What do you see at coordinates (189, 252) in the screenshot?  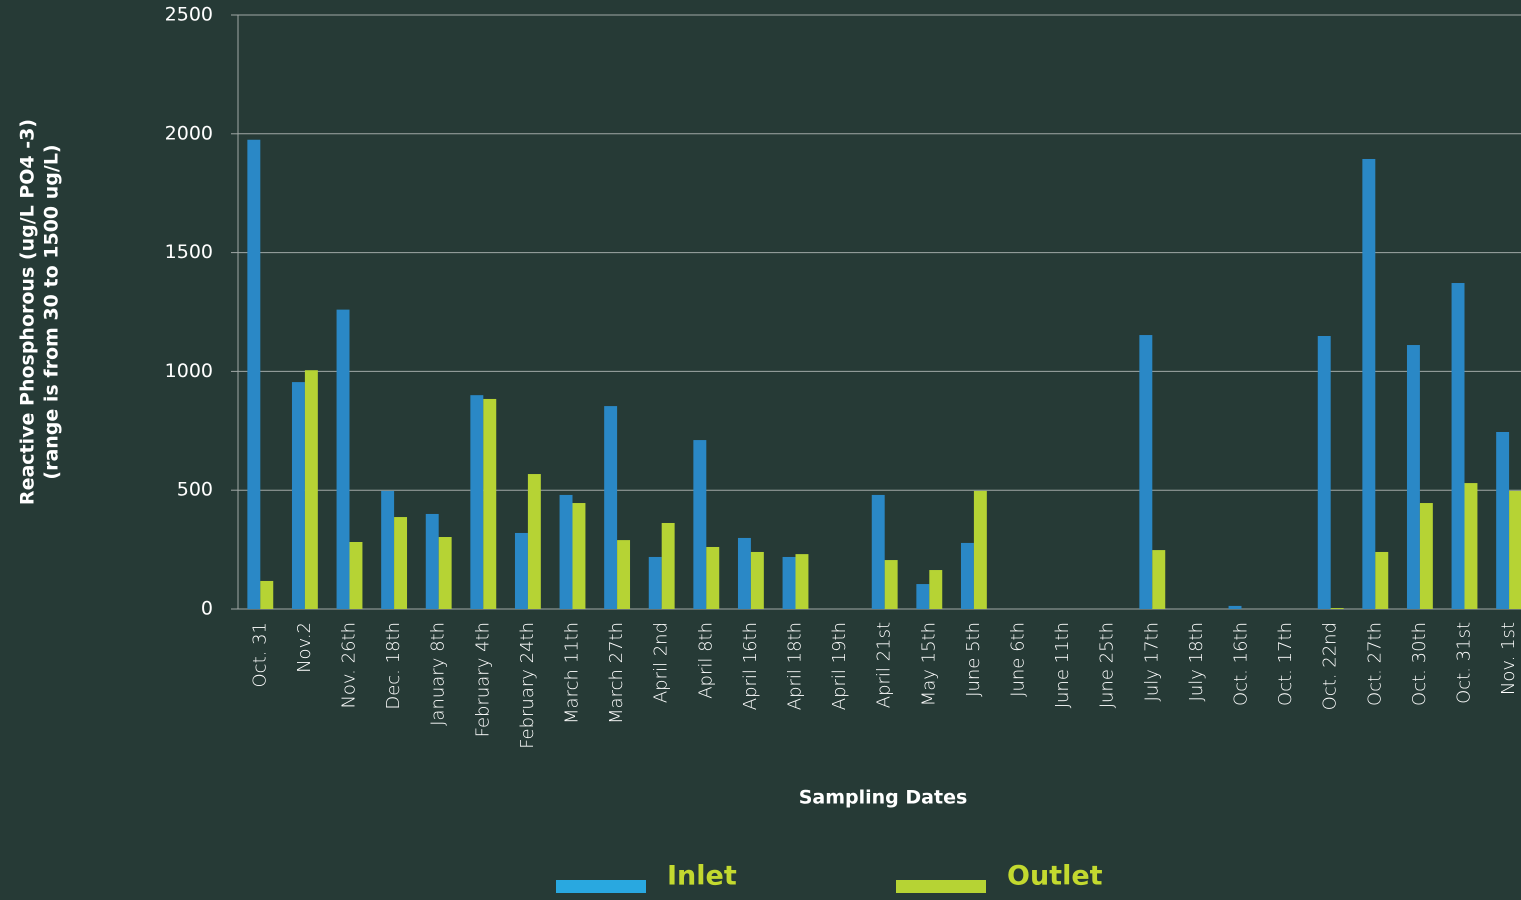 I see `y-tick-label: 1500` at bounding box center [189, 252].